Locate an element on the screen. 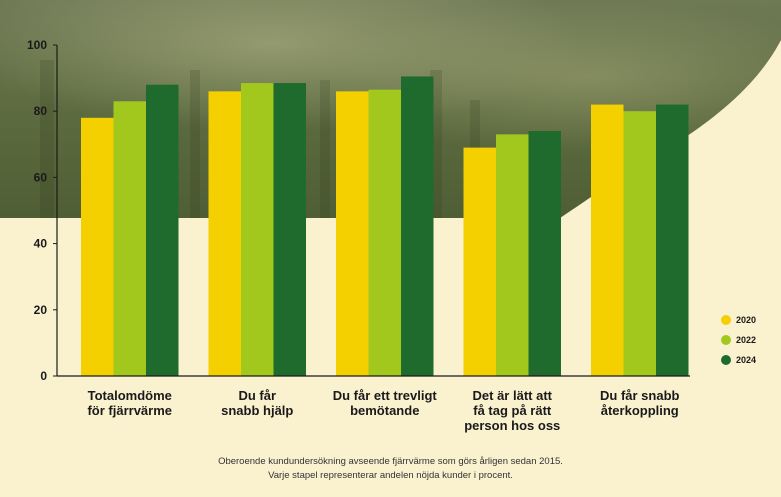 The height and width of the screenshot is (497, 781). x-category-label: Du får ett trevligt bemötande is located at coordinates (385, 403).